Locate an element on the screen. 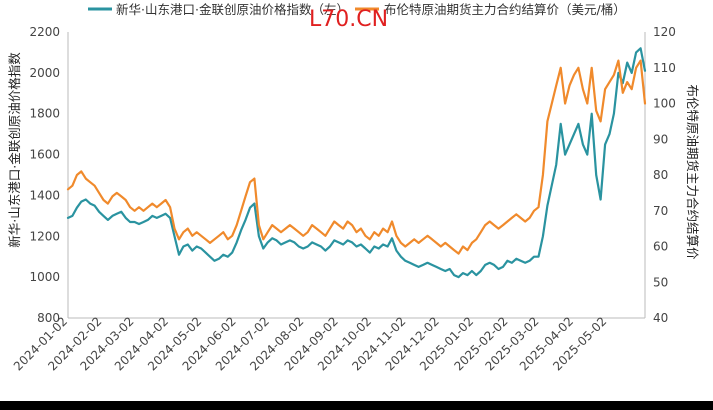  left-tick-label: 2000 is located at coordinates (44, 73).